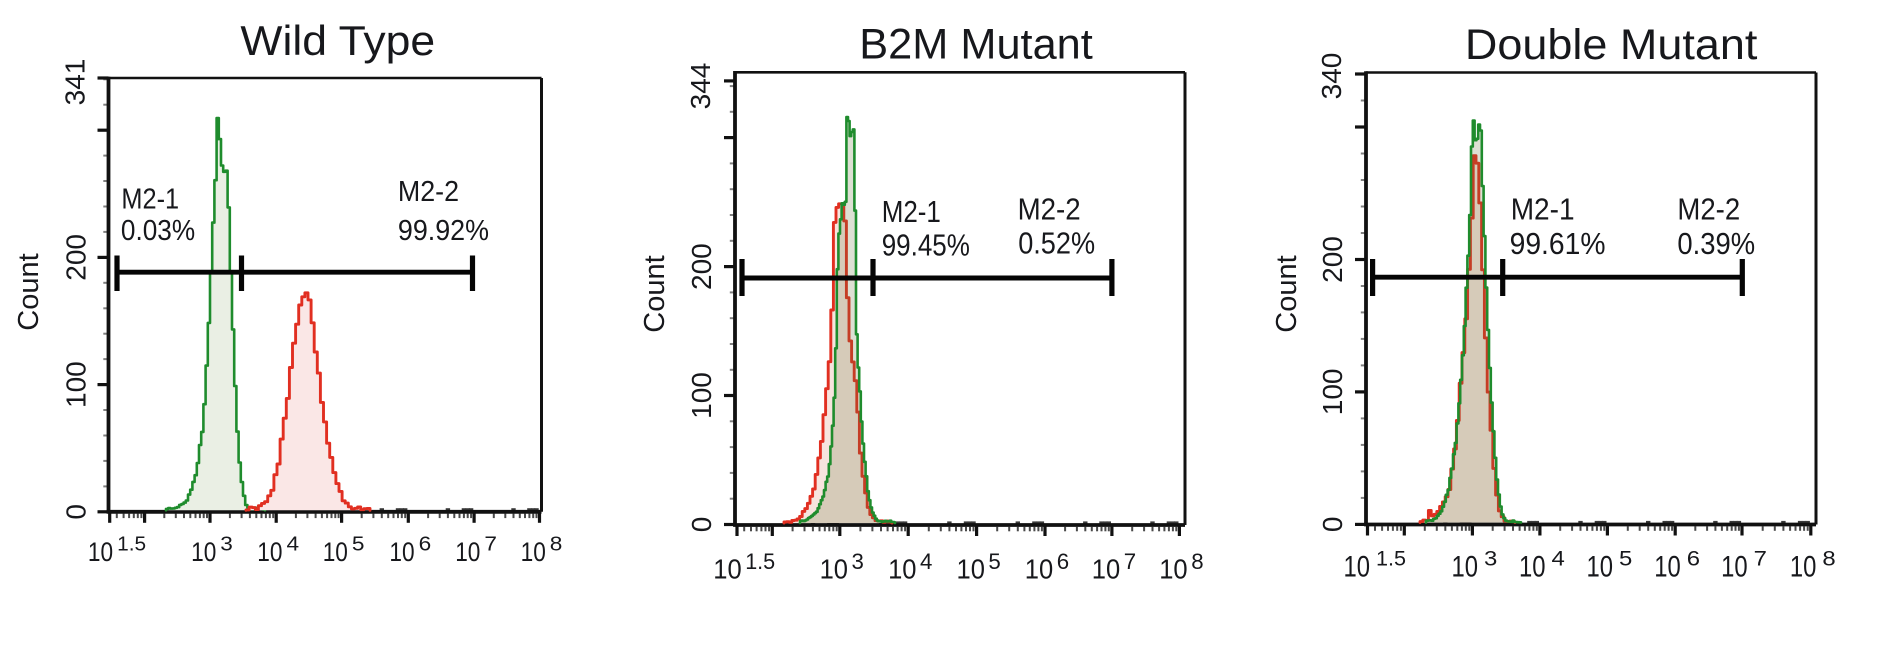  Describe the element at coordinates (700, 86) in the screenshot. I see `svg-text: 344` at that location.